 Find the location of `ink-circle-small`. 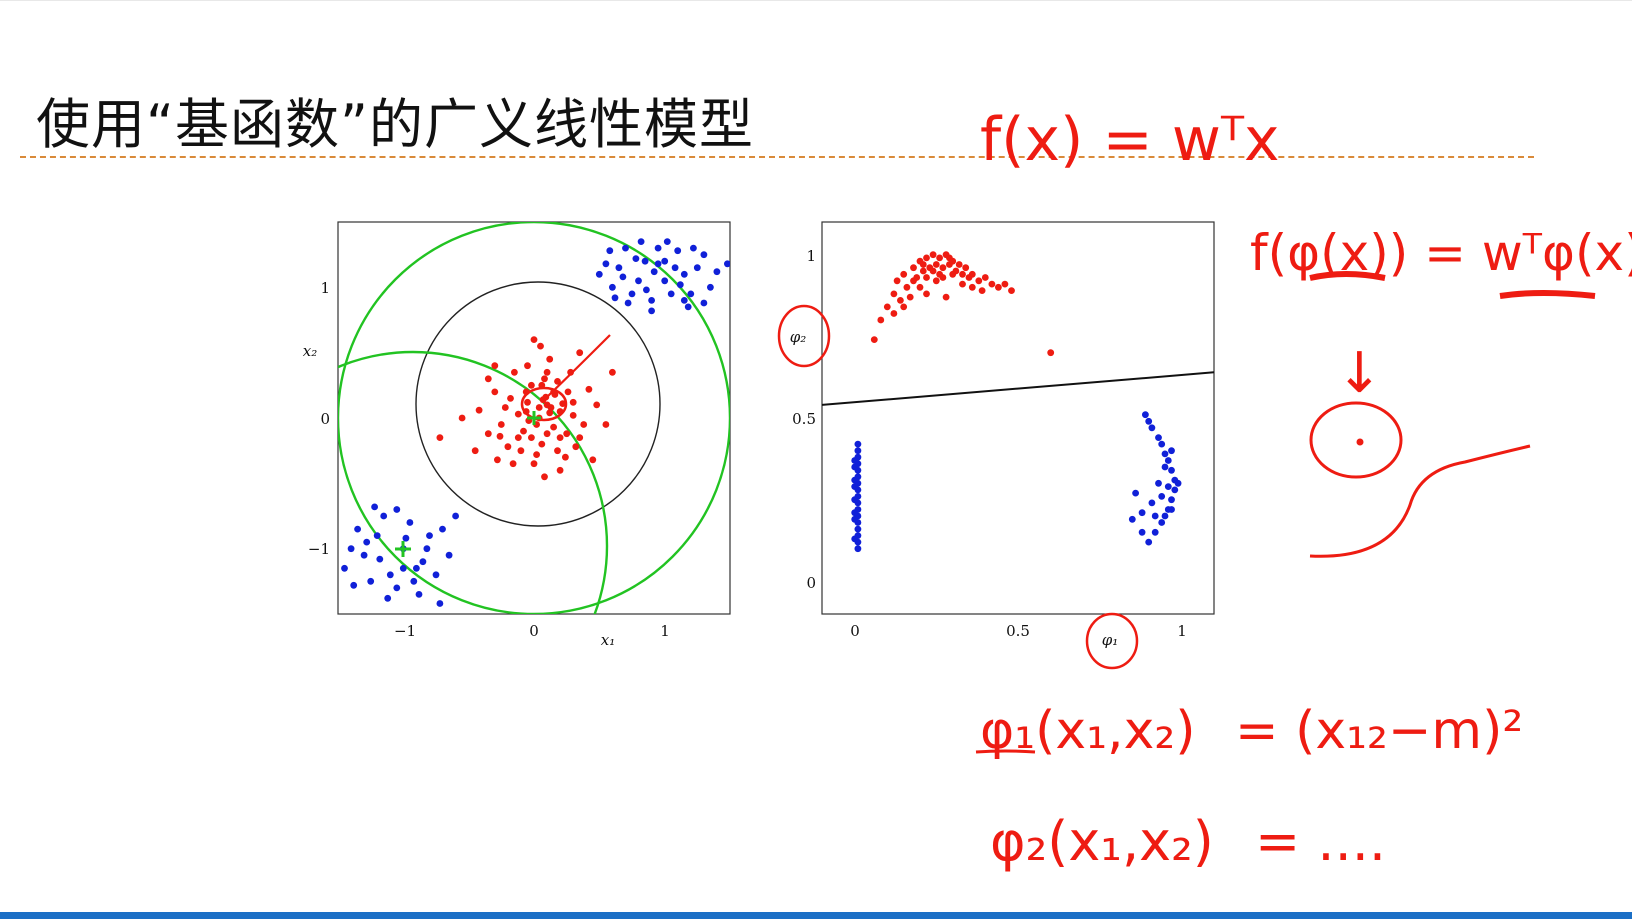

ink-circle-small is located at coordinates (1356, 440).